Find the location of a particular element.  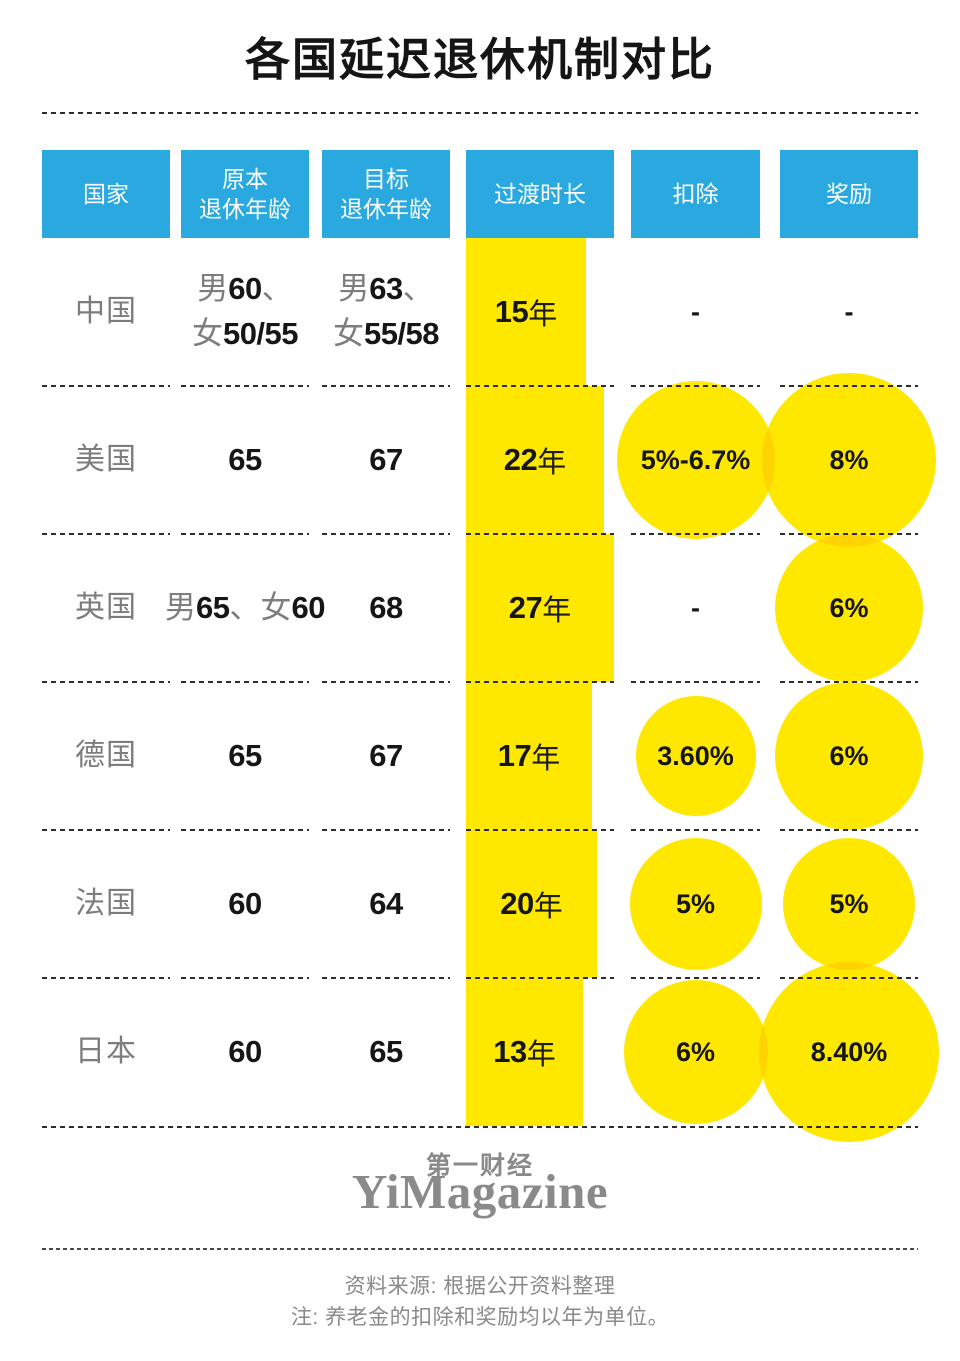

header-cell-deduction: 扣除 is located at coordinates (695, 194).